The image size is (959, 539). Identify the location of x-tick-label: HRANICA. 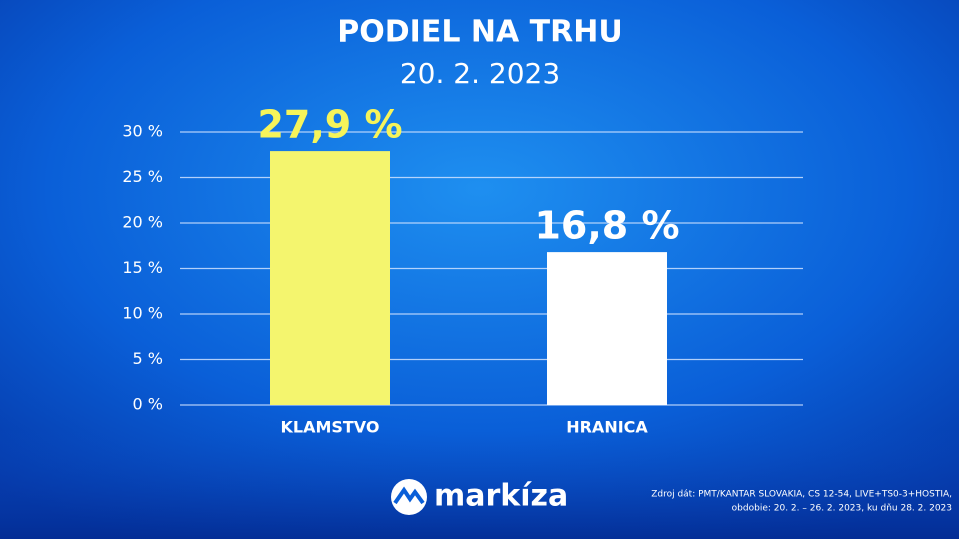
(607, 427).